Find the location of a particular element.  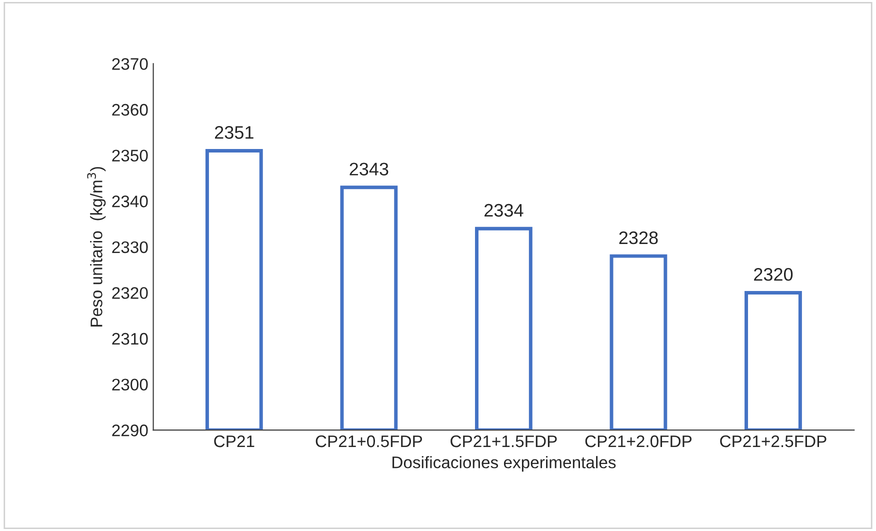

x-tick-label: CP21+2.0FDP is located at coordinates (638, 441).